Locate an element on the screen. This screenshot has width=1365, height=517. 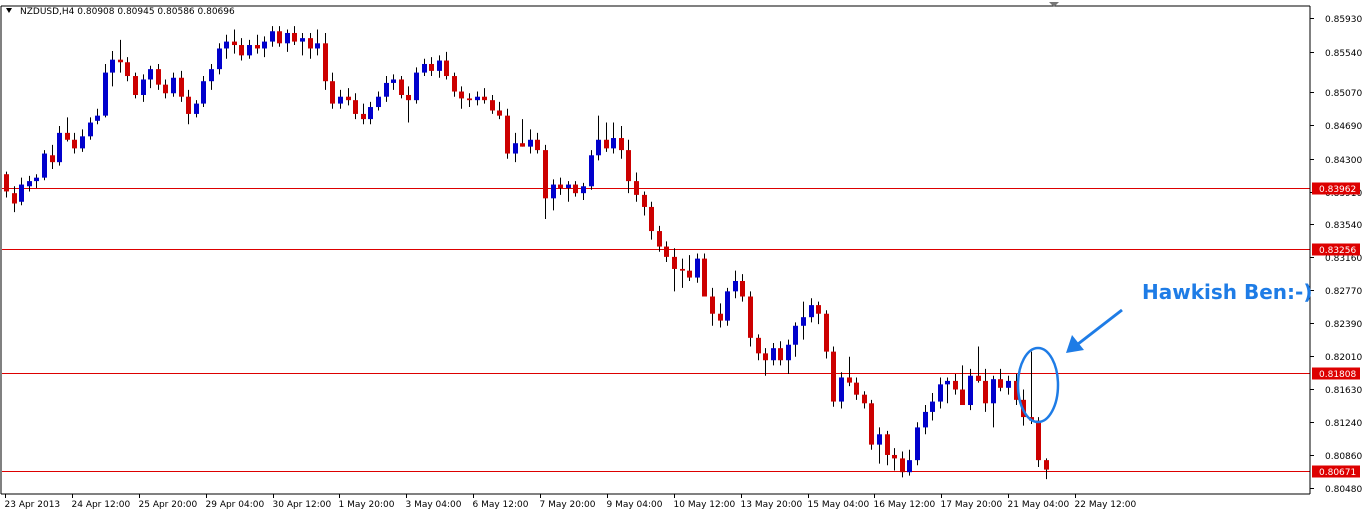
shift-marker-icon is located at coordinates (1054, 4).